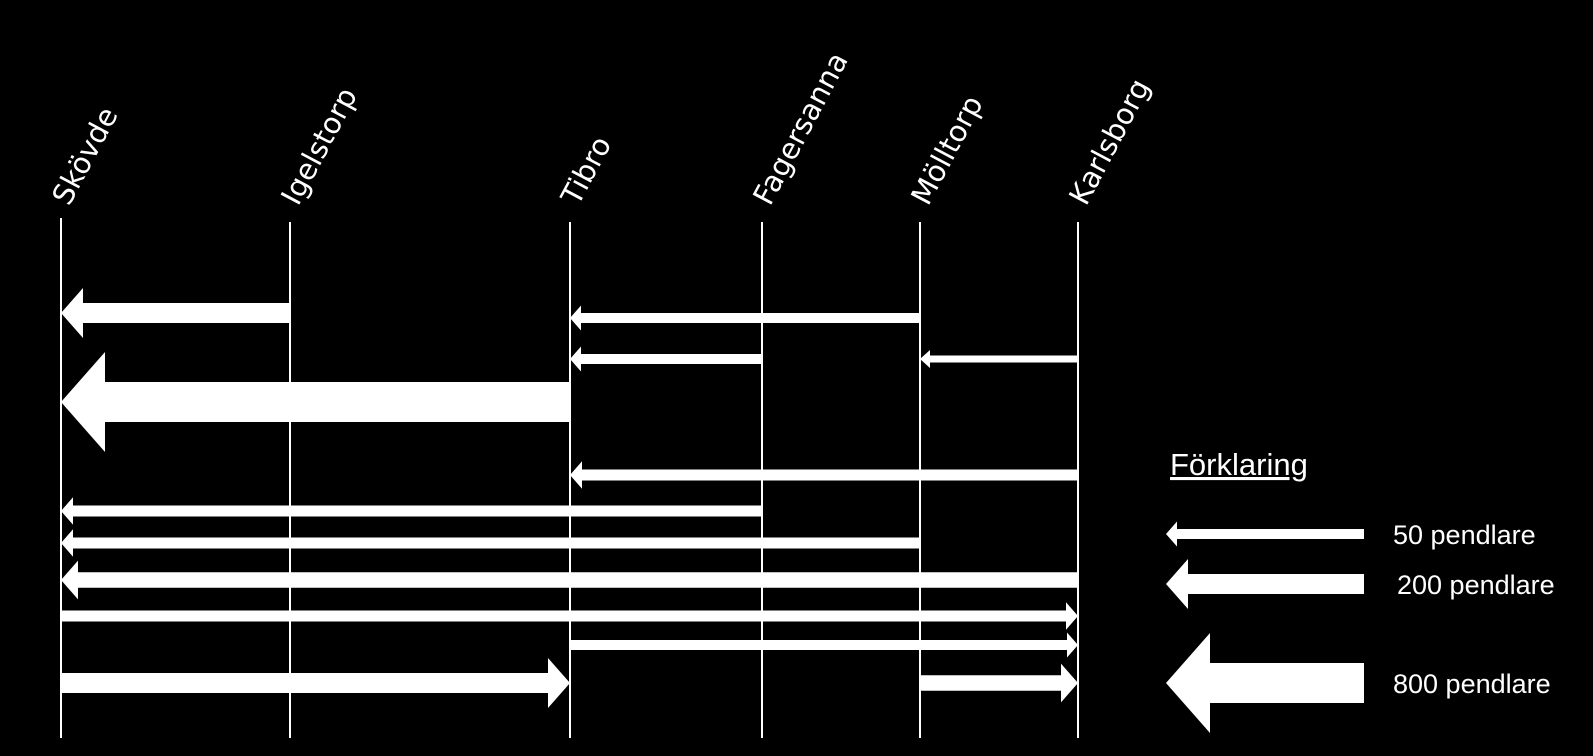  What do you see at coordinates (569, 616) in the screenshot?
I see `flow-arrow-skovde-to-karlsborg` at bounding box center [569, 616].